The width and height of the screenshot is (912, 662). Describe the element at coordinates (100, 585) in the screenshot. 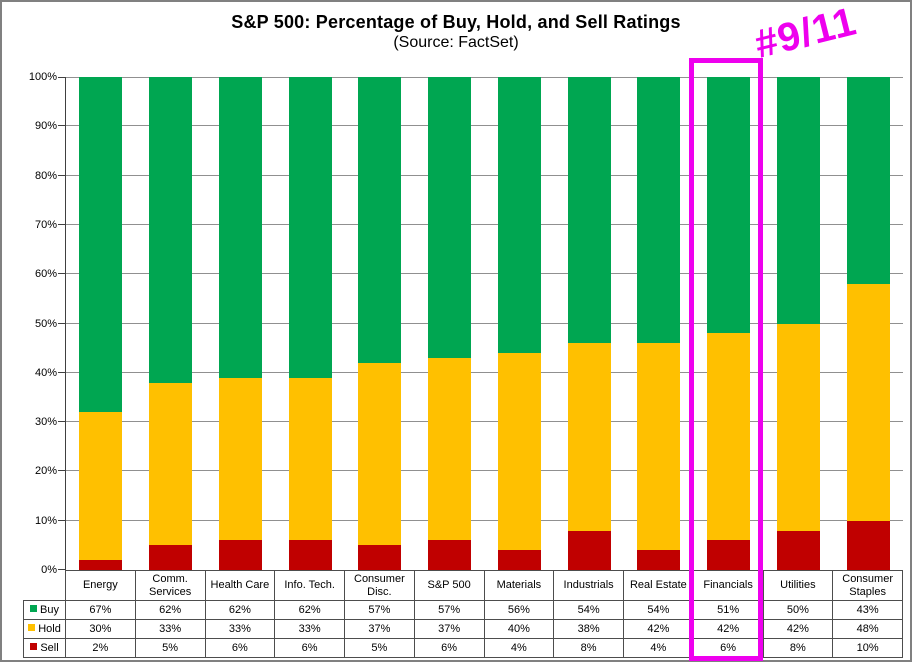

I see `category-header: Energy` at that location.